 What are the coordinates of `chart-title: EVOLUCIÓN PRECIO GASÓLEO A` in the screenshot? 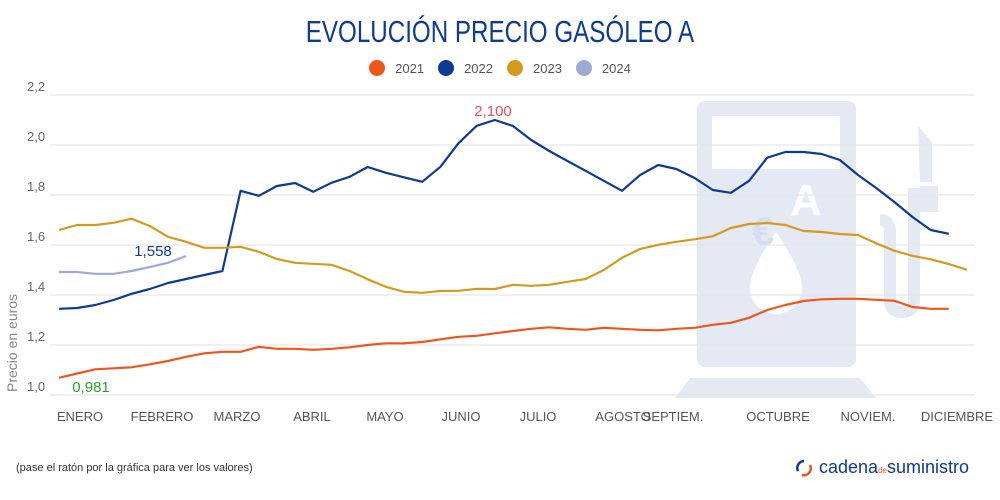 It's located at (500, 32).